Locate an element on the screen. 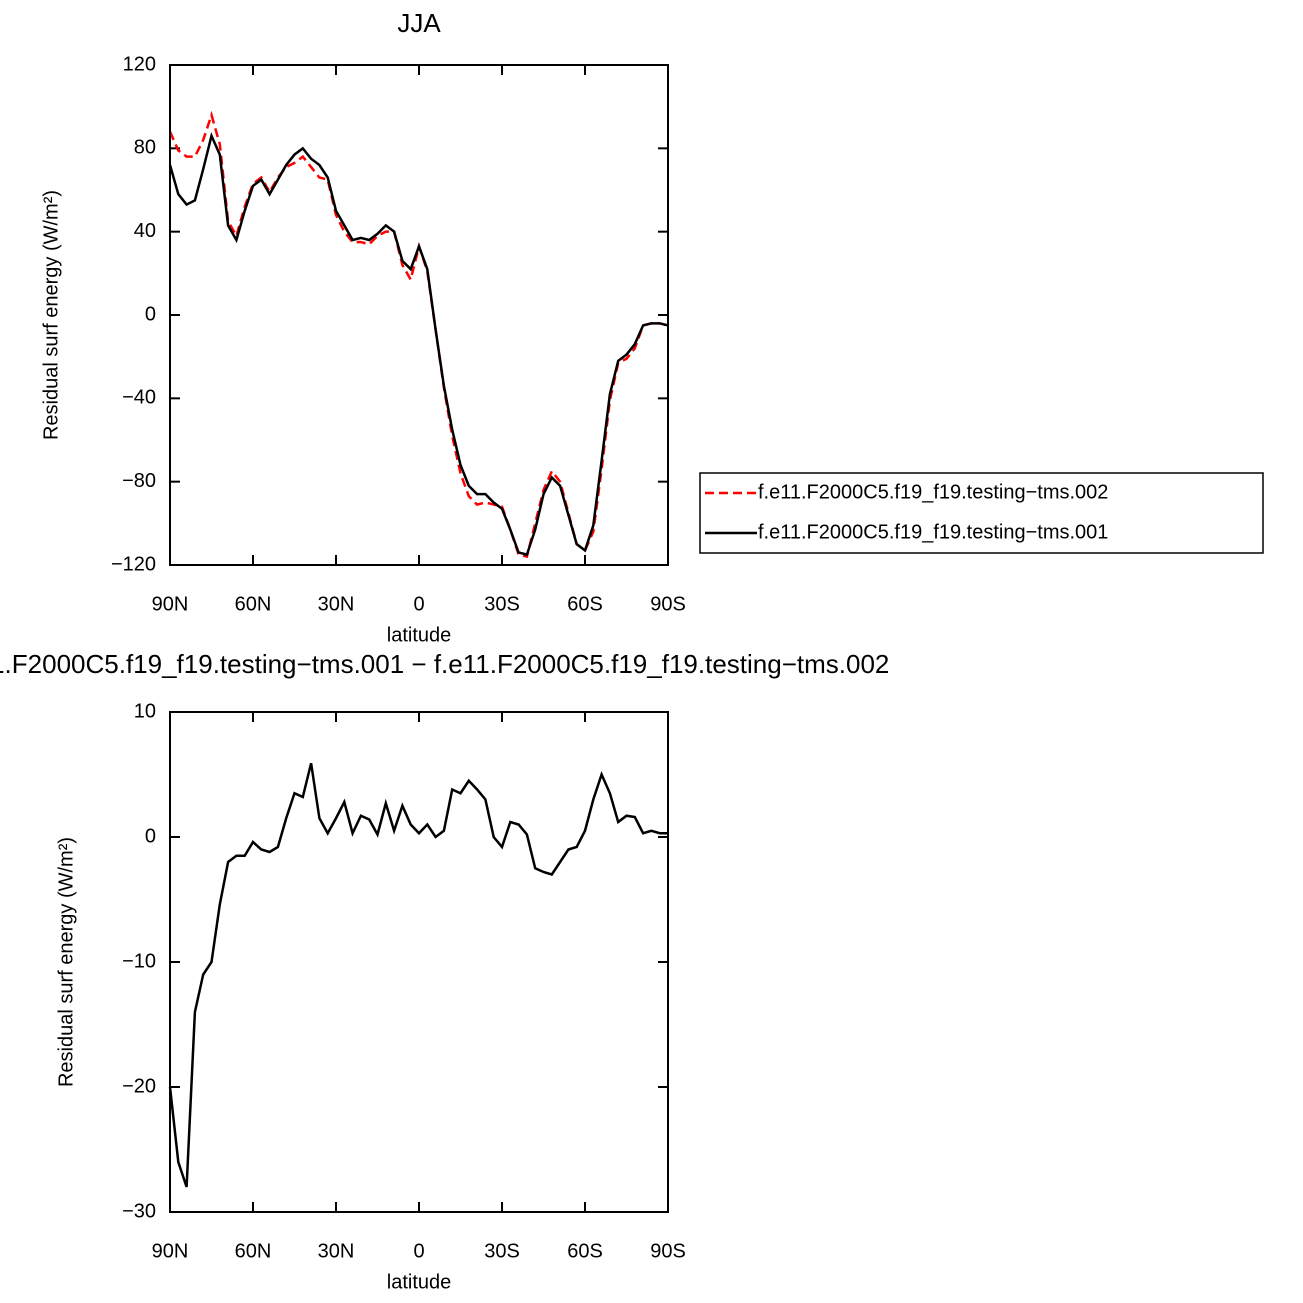 The width and height of the screenshot is (1303, 1303). y-tick-label: 40 is located at coordinates (145, 231).